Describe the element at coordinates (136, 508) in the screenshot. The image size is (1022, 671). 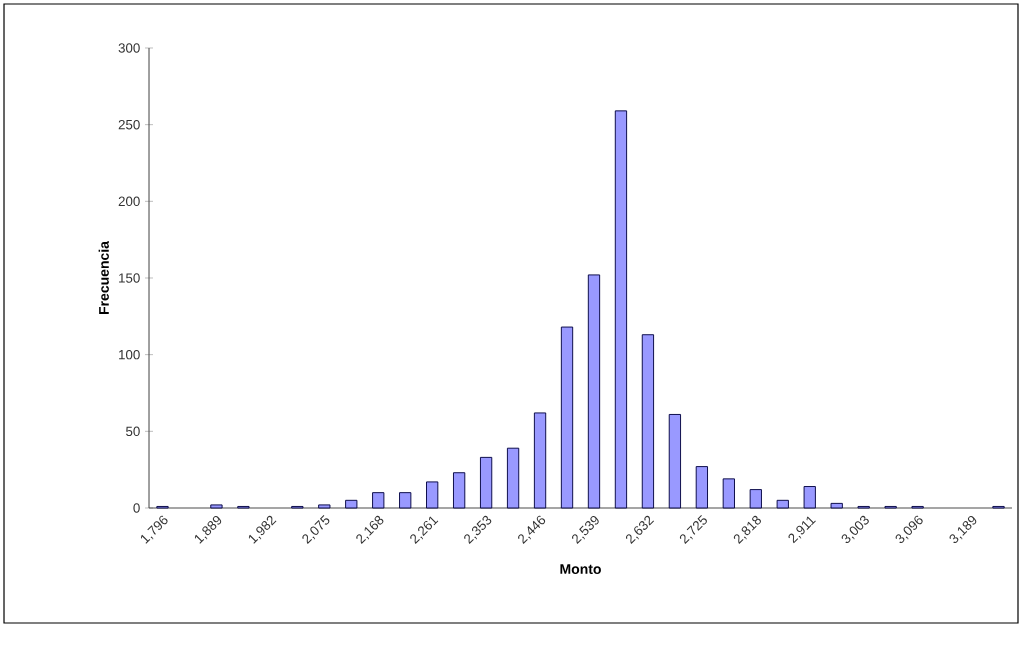
I see `y-tick-label: 0` at that location.